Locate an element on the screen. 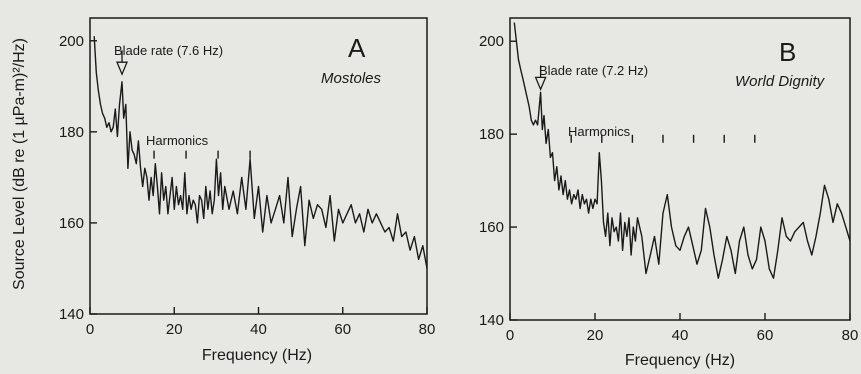  panel-a-ship-name: Mostoles is located at coordinates (351, 78).